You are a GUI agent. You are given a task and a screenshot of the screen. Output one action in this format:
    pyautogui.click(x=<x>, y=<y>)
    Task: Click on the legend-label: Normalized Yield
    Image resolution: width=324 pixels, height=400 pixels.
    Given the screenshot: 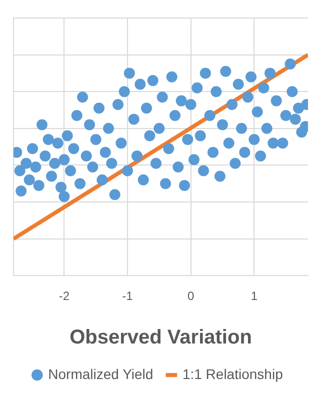 What is the action you would take?
    pyautogui.click(x=101, y=374)
    